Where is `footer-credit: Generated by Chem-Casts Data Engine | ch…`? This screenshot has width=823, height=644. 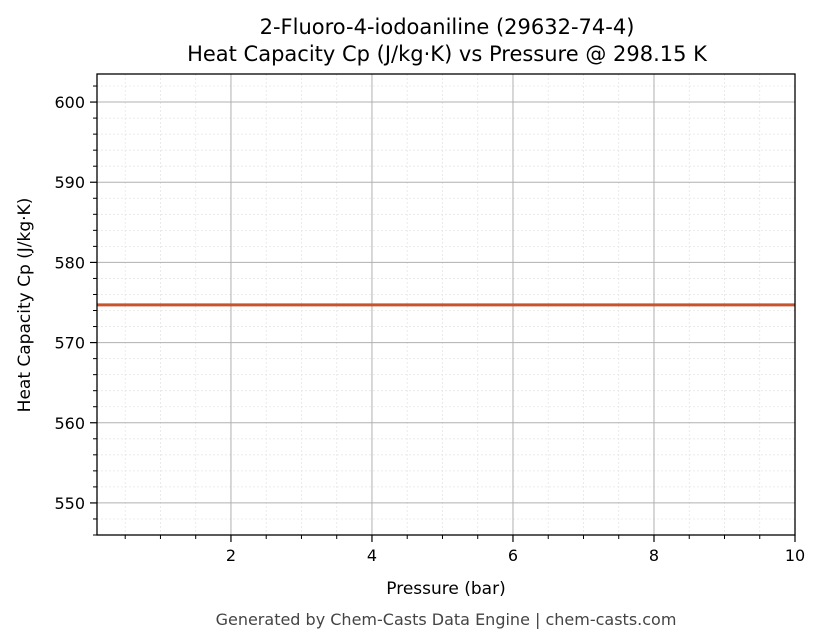 footer-credit: Generated by Chem-Casts Data Engine | ch… is located at coordinates (446, 619).